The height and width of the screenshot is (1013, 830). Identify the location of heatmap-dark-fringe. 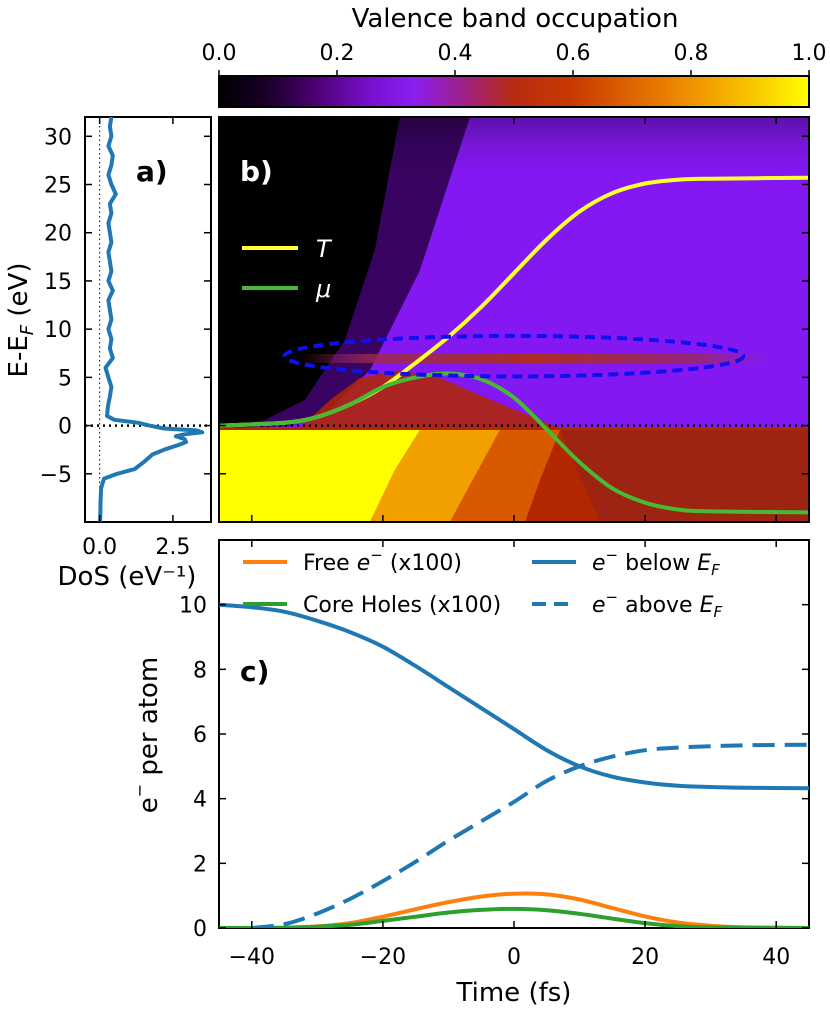
(344, 272).